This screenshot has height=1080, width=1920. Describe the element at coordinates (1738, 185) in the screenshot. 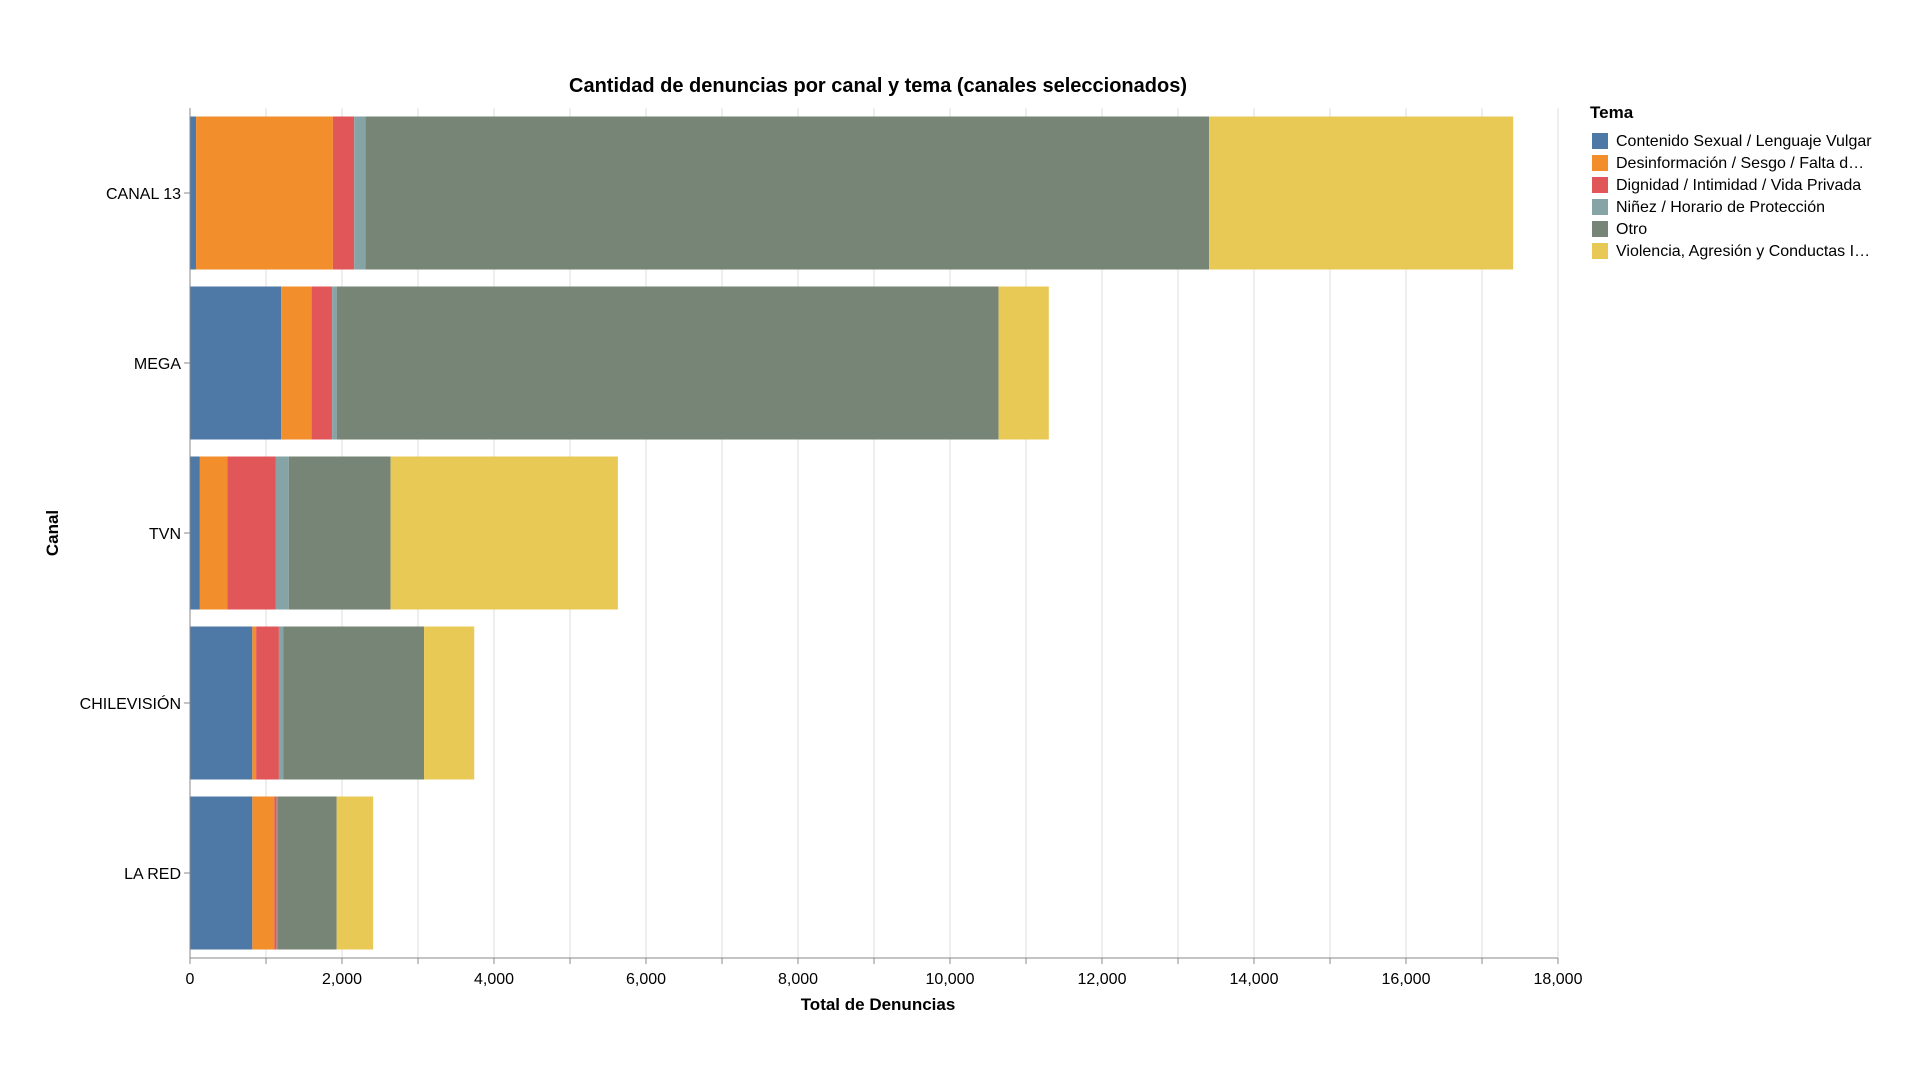

I see `legend-label: Dignidad / Intimidad / Vida Privada` at that location.